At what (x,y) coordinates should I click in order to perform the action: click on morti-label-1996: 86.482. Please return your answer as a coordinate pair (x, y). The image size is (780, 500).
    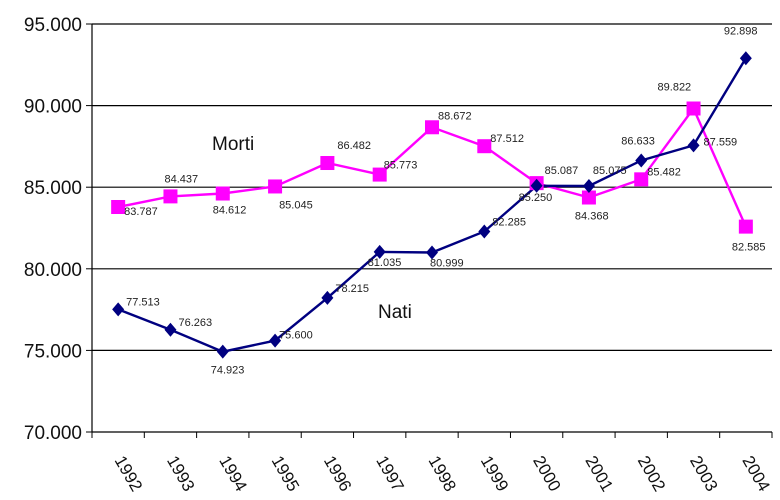
    Looking at the image, I should click on (354, 146).